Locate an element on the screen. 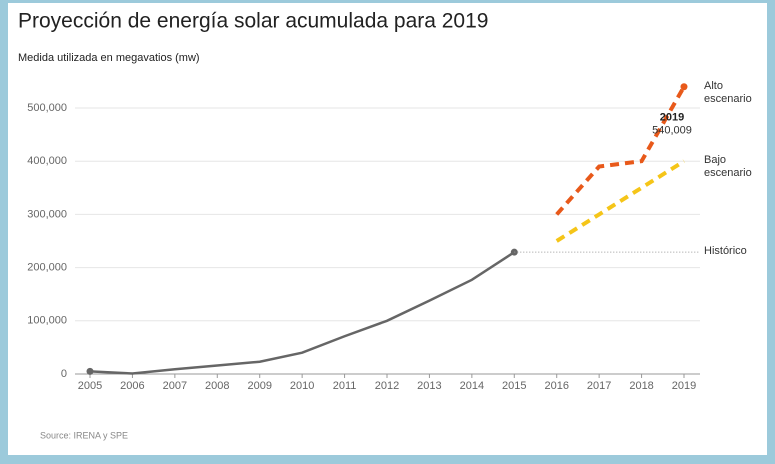 This screenshot has width=775, height=464. x-tick-label: 2013 is located at coordinates (429, 386).